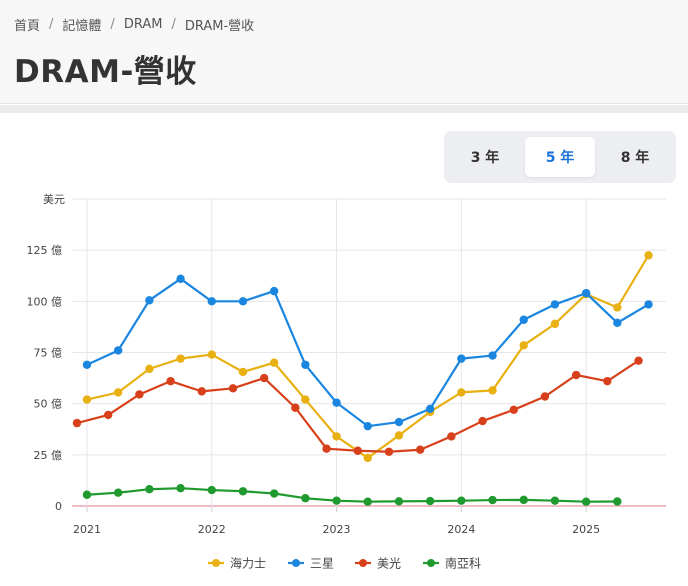 This screenshot has width=688, height=586. What do you see at coordinates (27, 26) in the screenshot?
I see `breadcrumb-home: 首頁` at bounding box center [27, 26].